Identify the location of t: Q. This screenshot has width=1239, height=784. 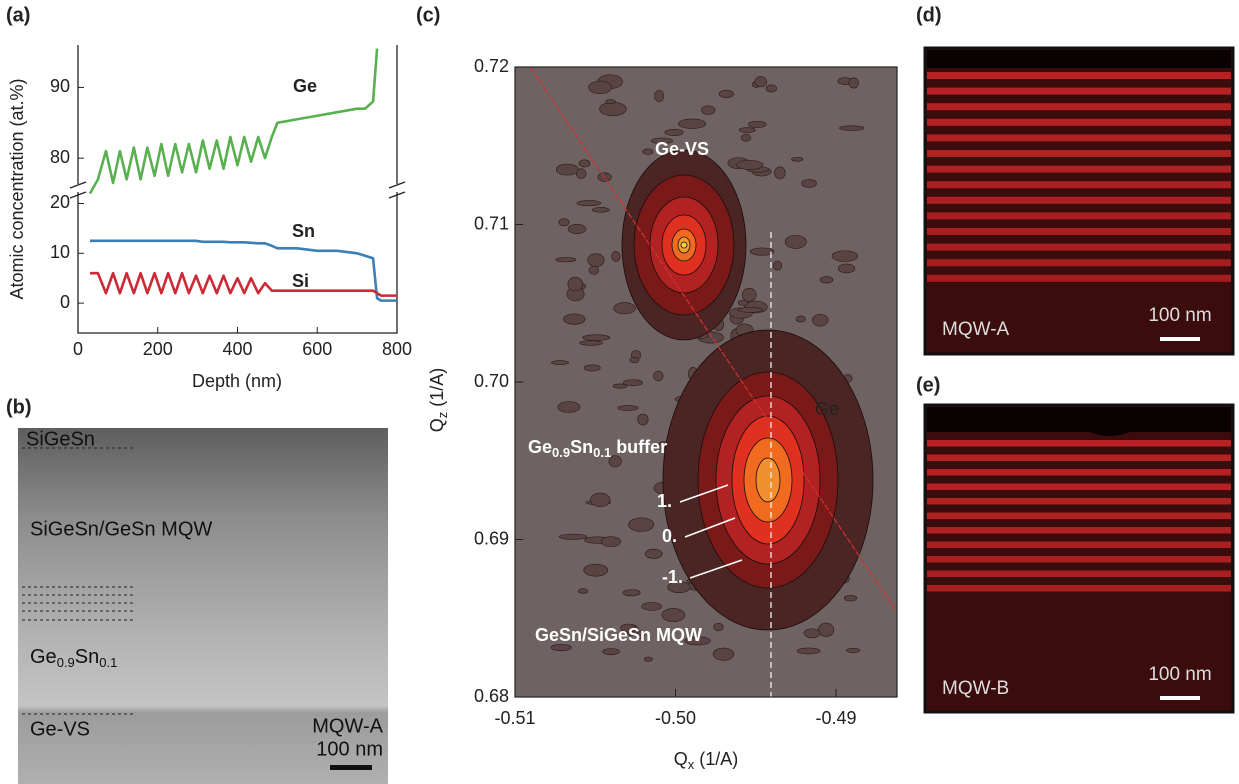
(437, 425).